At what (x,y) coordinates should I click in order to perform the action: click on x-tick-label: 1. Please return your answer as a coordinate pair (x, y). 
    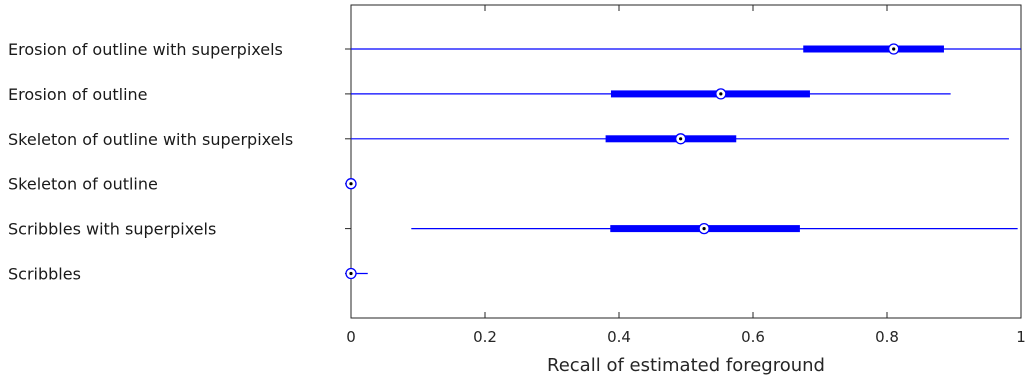
    Looking at the image, I should click on (1021, 337).